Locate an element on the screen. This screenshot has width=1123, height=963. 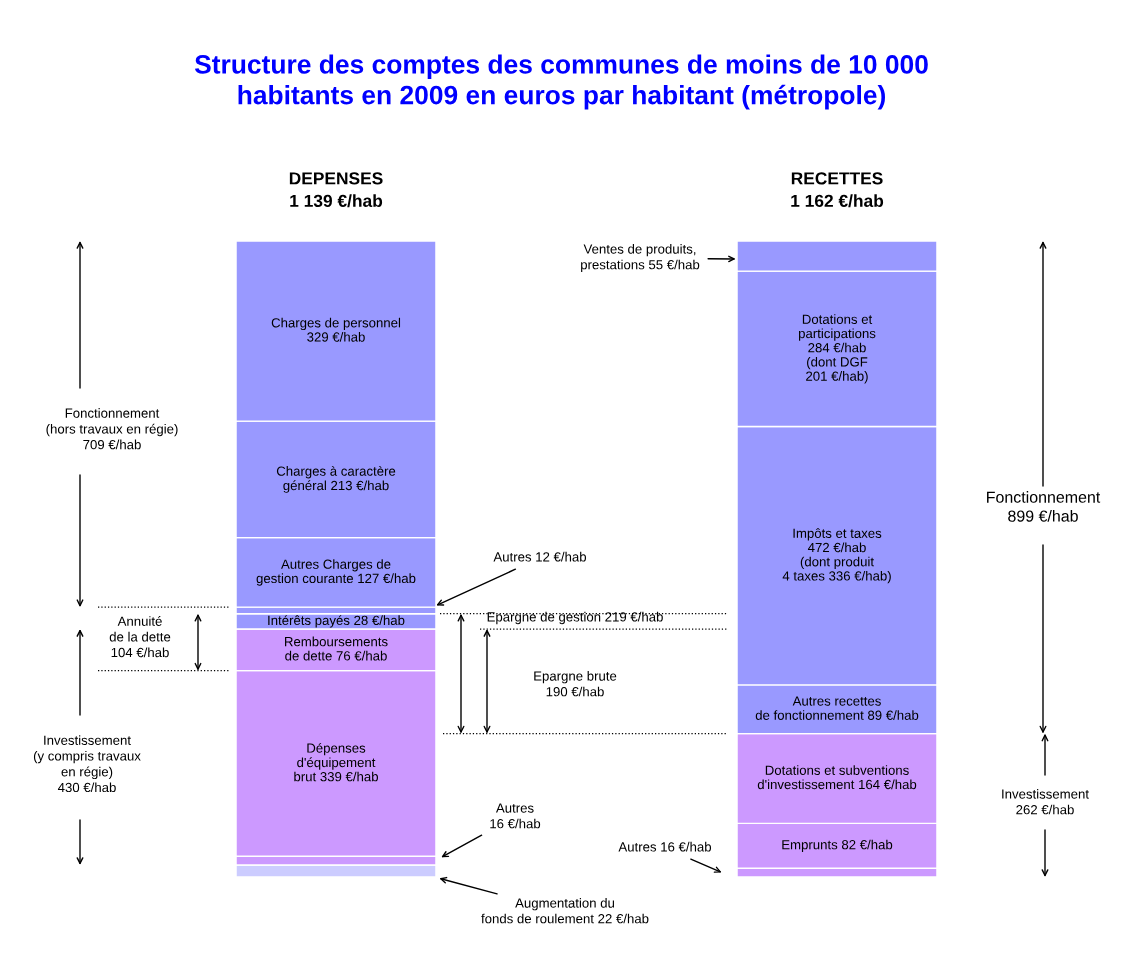
annotation: Epargne brute 190 €/hab is located at coordinates (575, 684).